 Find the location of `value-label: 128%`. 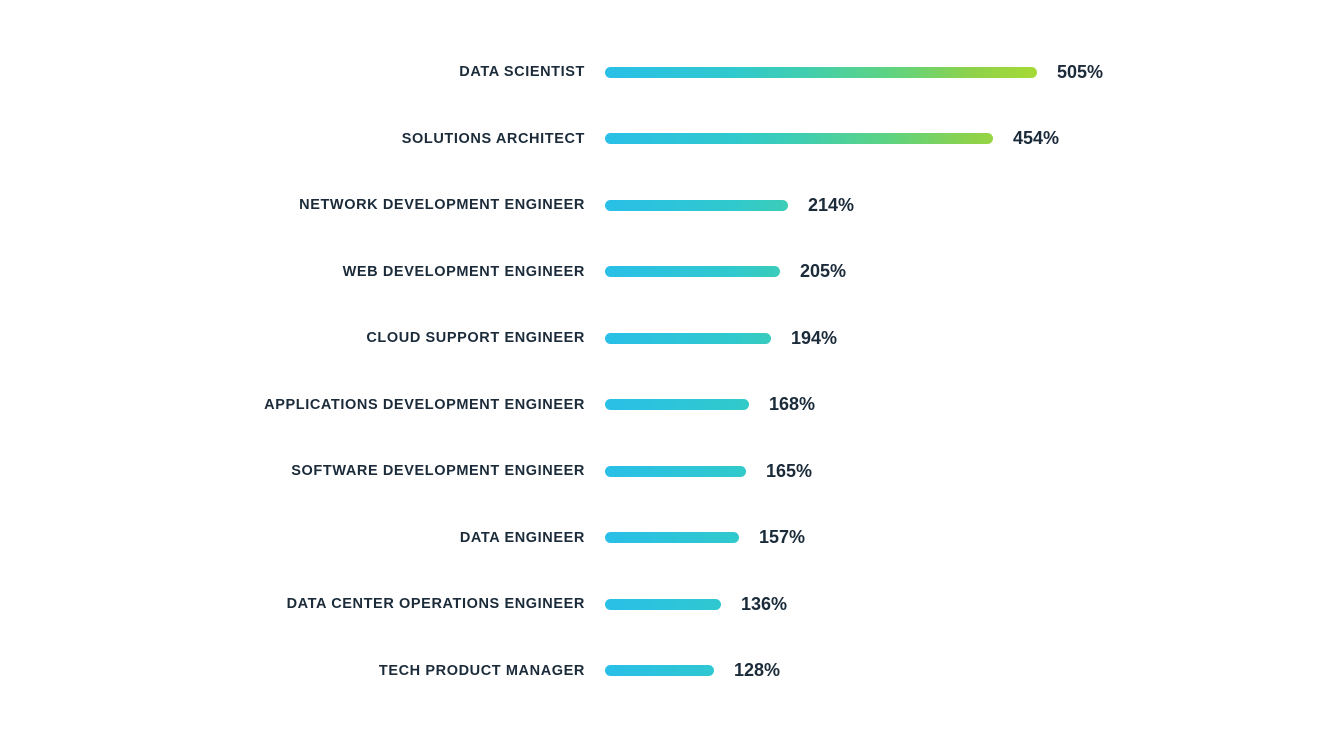

value-label: 128% is located at coordinates (757, 670).